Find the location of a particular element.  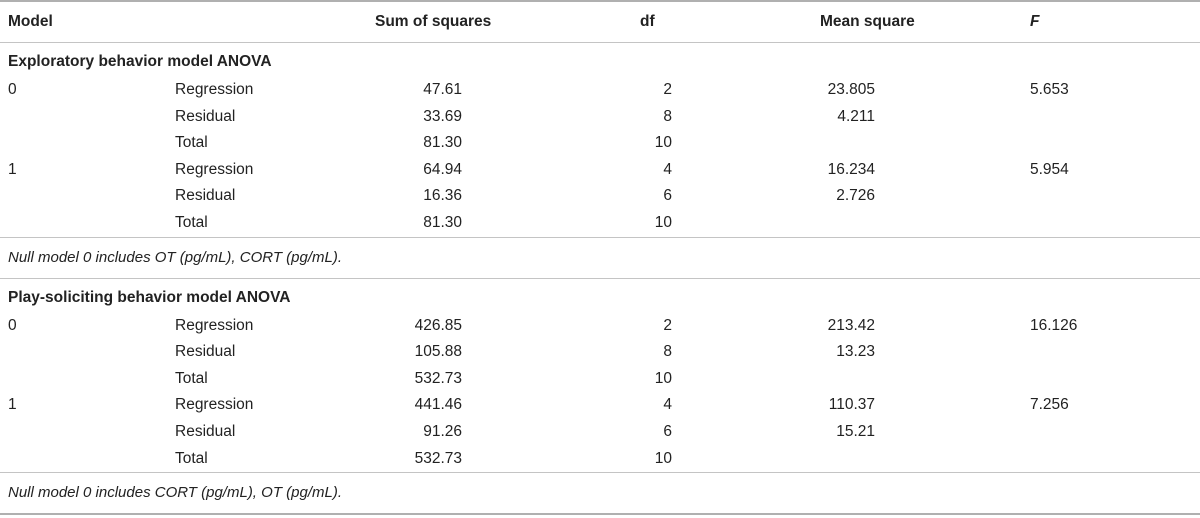

cell-f: 5.954 is located at coordinates (1049, 169).